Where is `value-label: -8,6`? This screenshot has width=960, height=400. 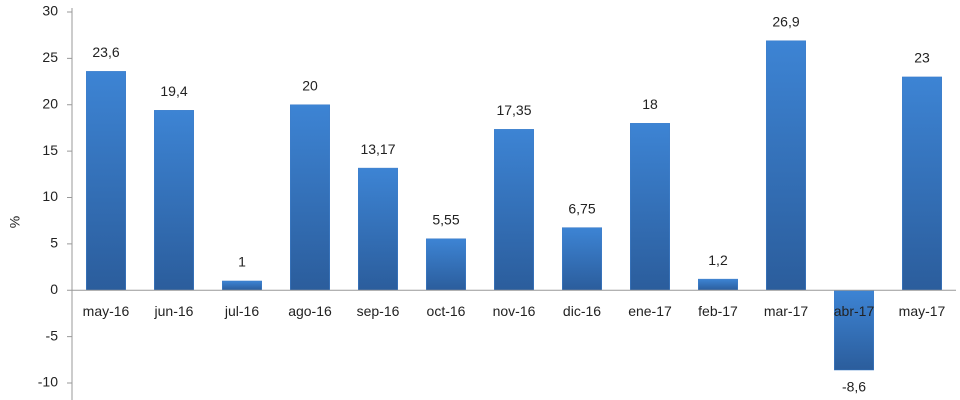
value-label: -8,6 is located at coordinates (854, 387).